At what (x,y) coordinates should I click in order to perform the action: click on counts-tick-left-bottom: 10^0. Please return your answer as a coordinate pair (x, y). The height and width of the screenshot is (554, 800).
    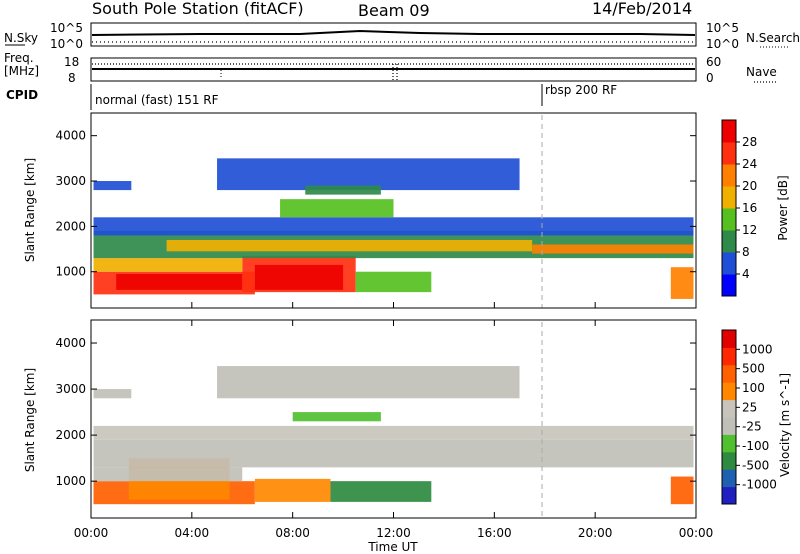
    Looking at the image, I should click on (66, 44).